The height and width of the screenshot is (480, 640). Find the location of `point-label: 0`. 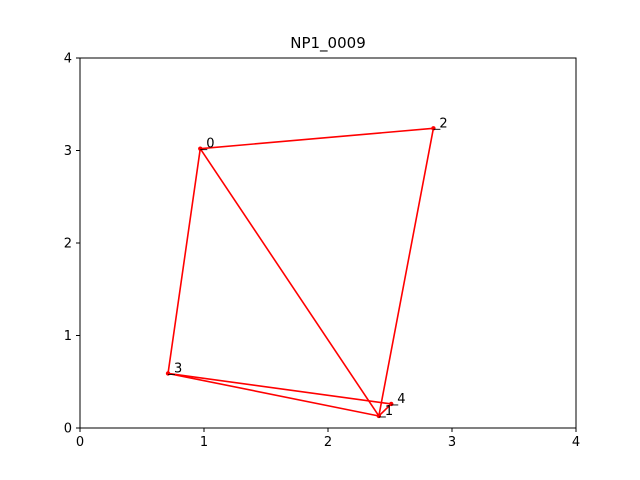

point-label: 0 is located at coordinates (210, 144).